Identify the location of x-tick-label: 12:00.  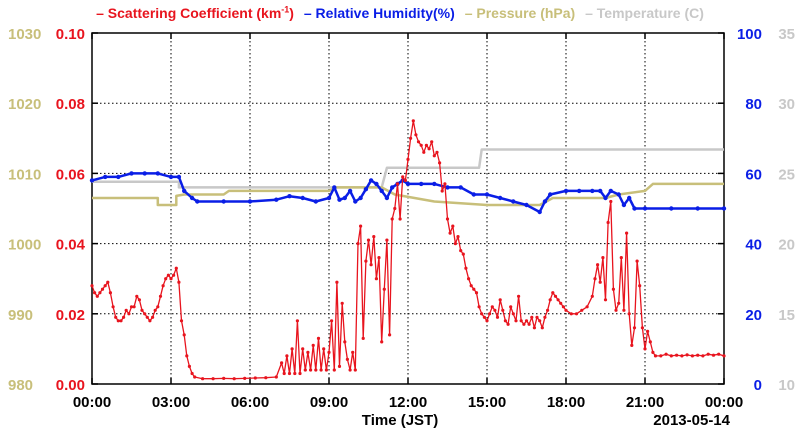
(408, 402).